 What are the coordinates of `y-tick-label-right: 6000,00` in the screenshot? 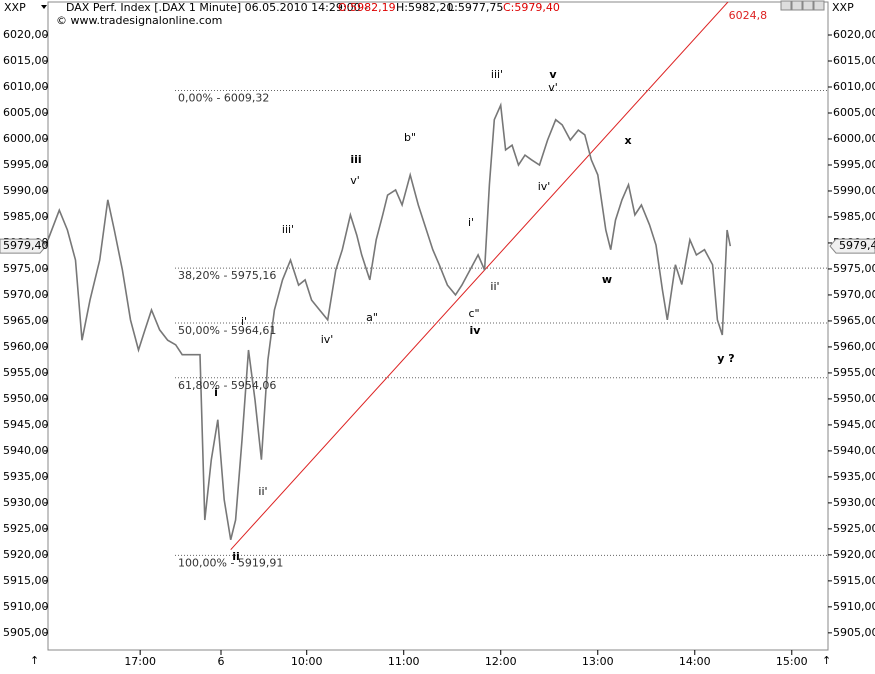 It's located at (854, 138).